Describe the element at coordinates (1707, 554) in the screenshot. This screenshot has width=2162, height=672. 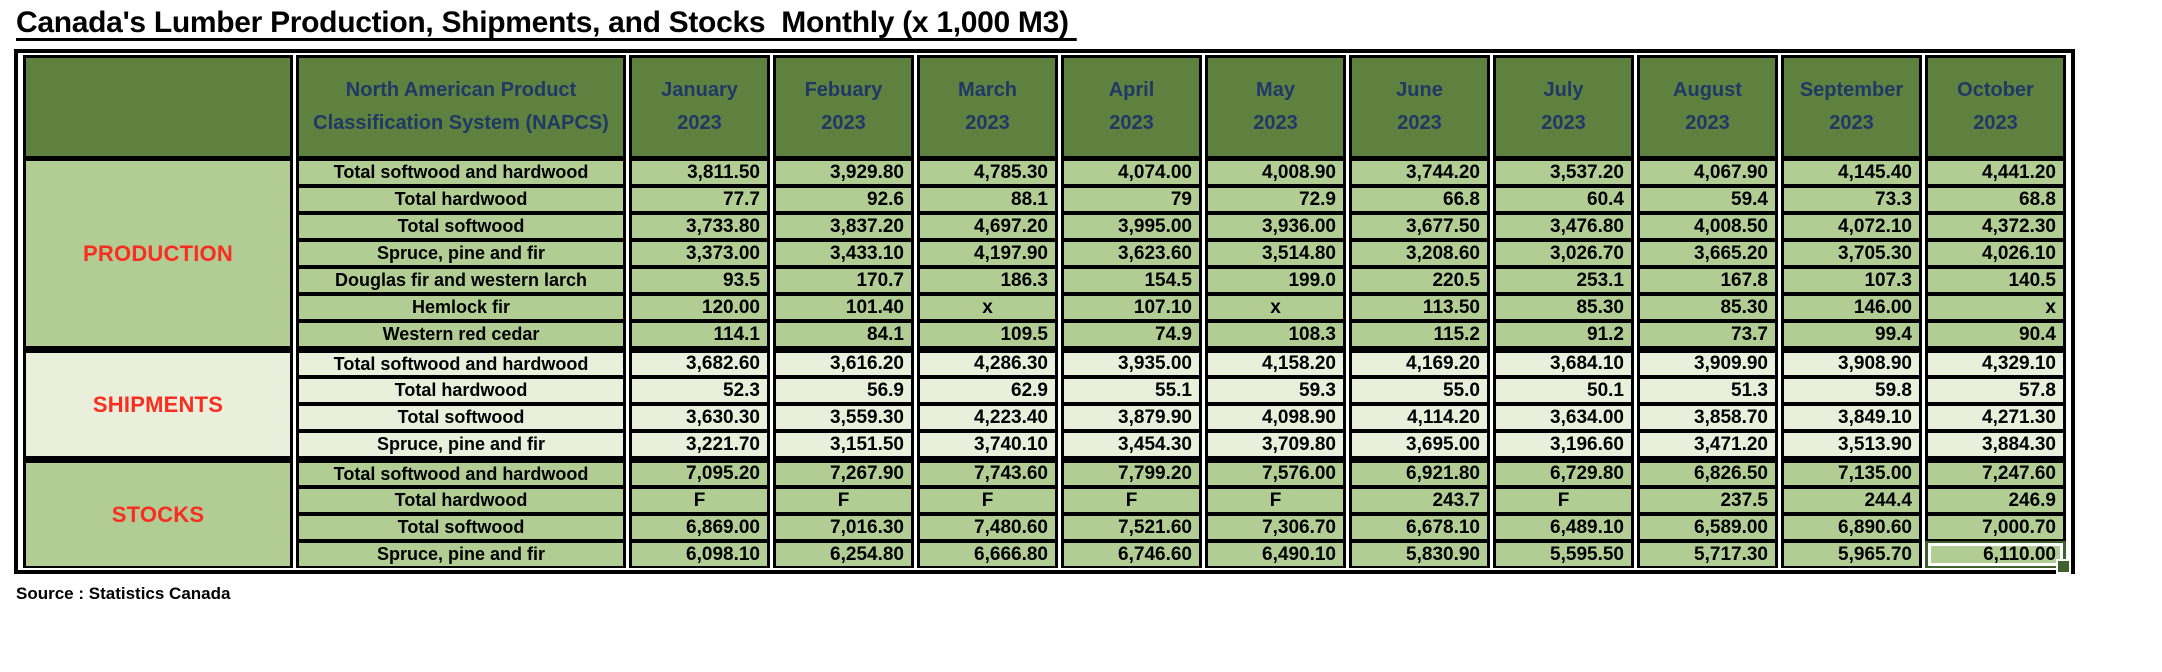
I see `data-cell: 5,717.30` at that location.